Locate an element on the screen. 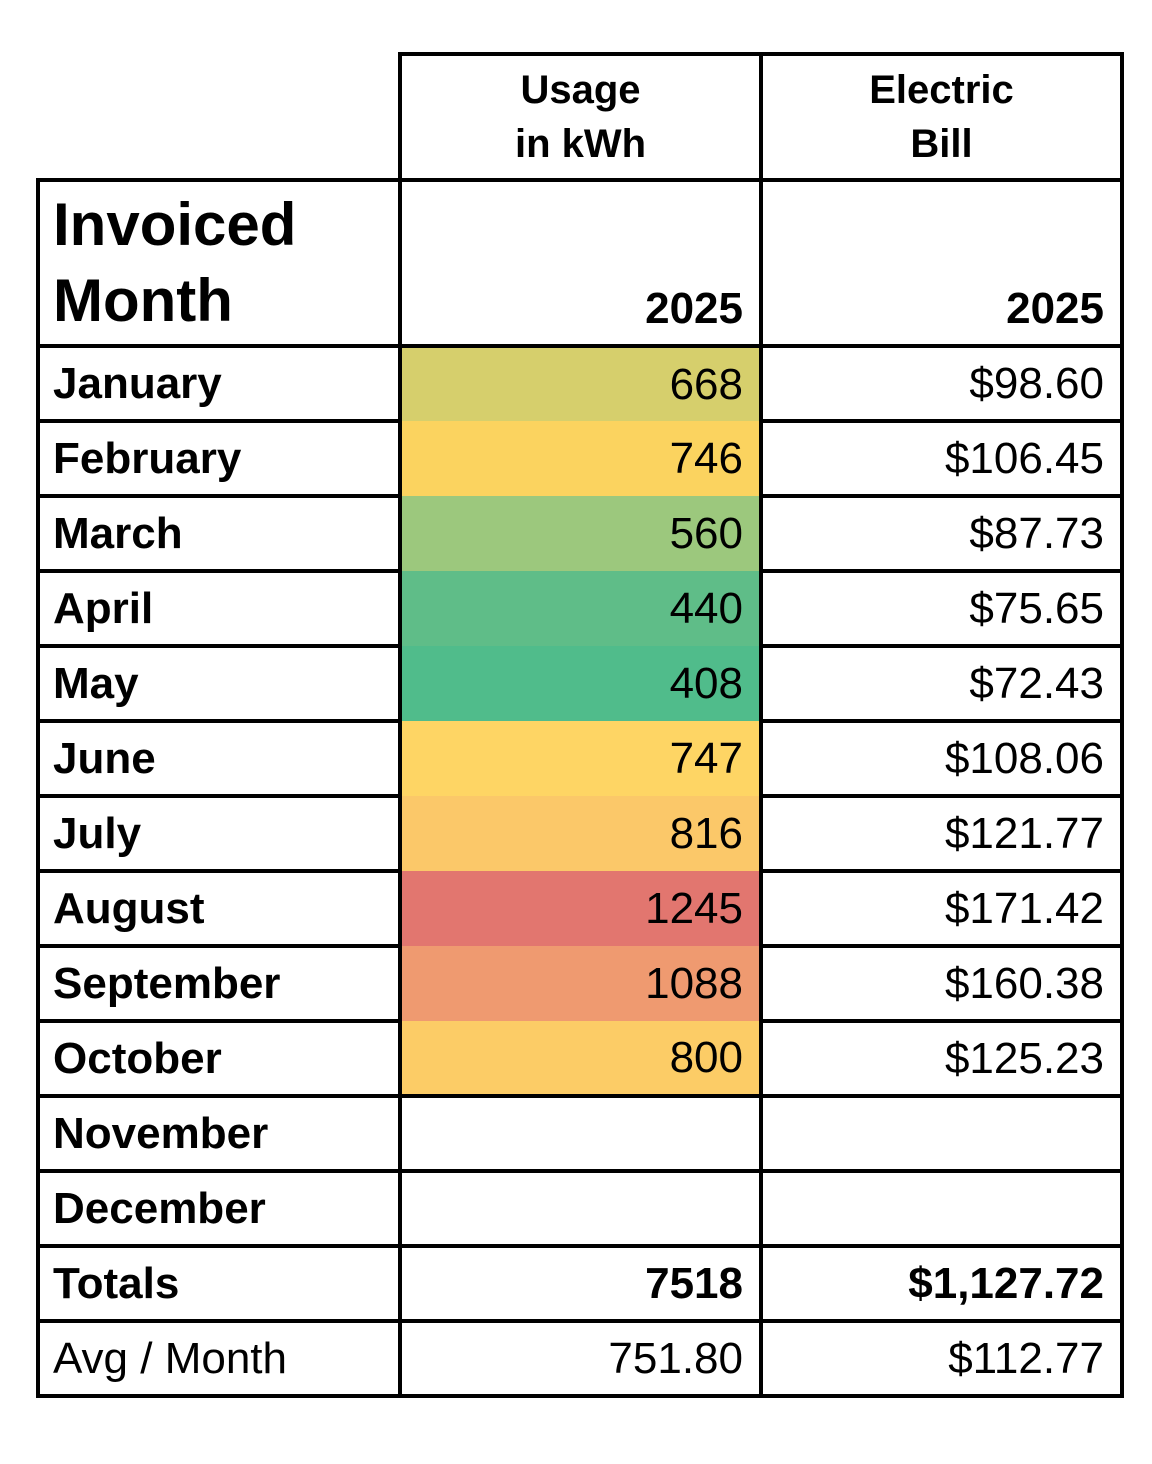 Image resolution: width=1152 pixels, height=1464 pixels. bill-value: $108.06 is located at coordinates (941, 758).